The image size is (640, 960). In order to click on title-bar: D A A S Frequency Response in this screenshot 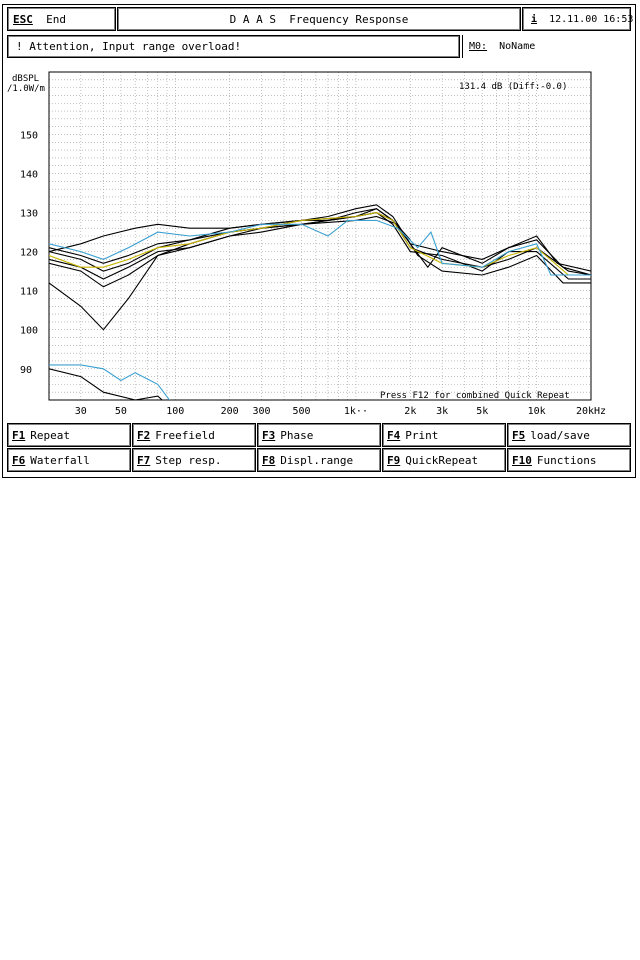, I will do `click(319, 19)`.